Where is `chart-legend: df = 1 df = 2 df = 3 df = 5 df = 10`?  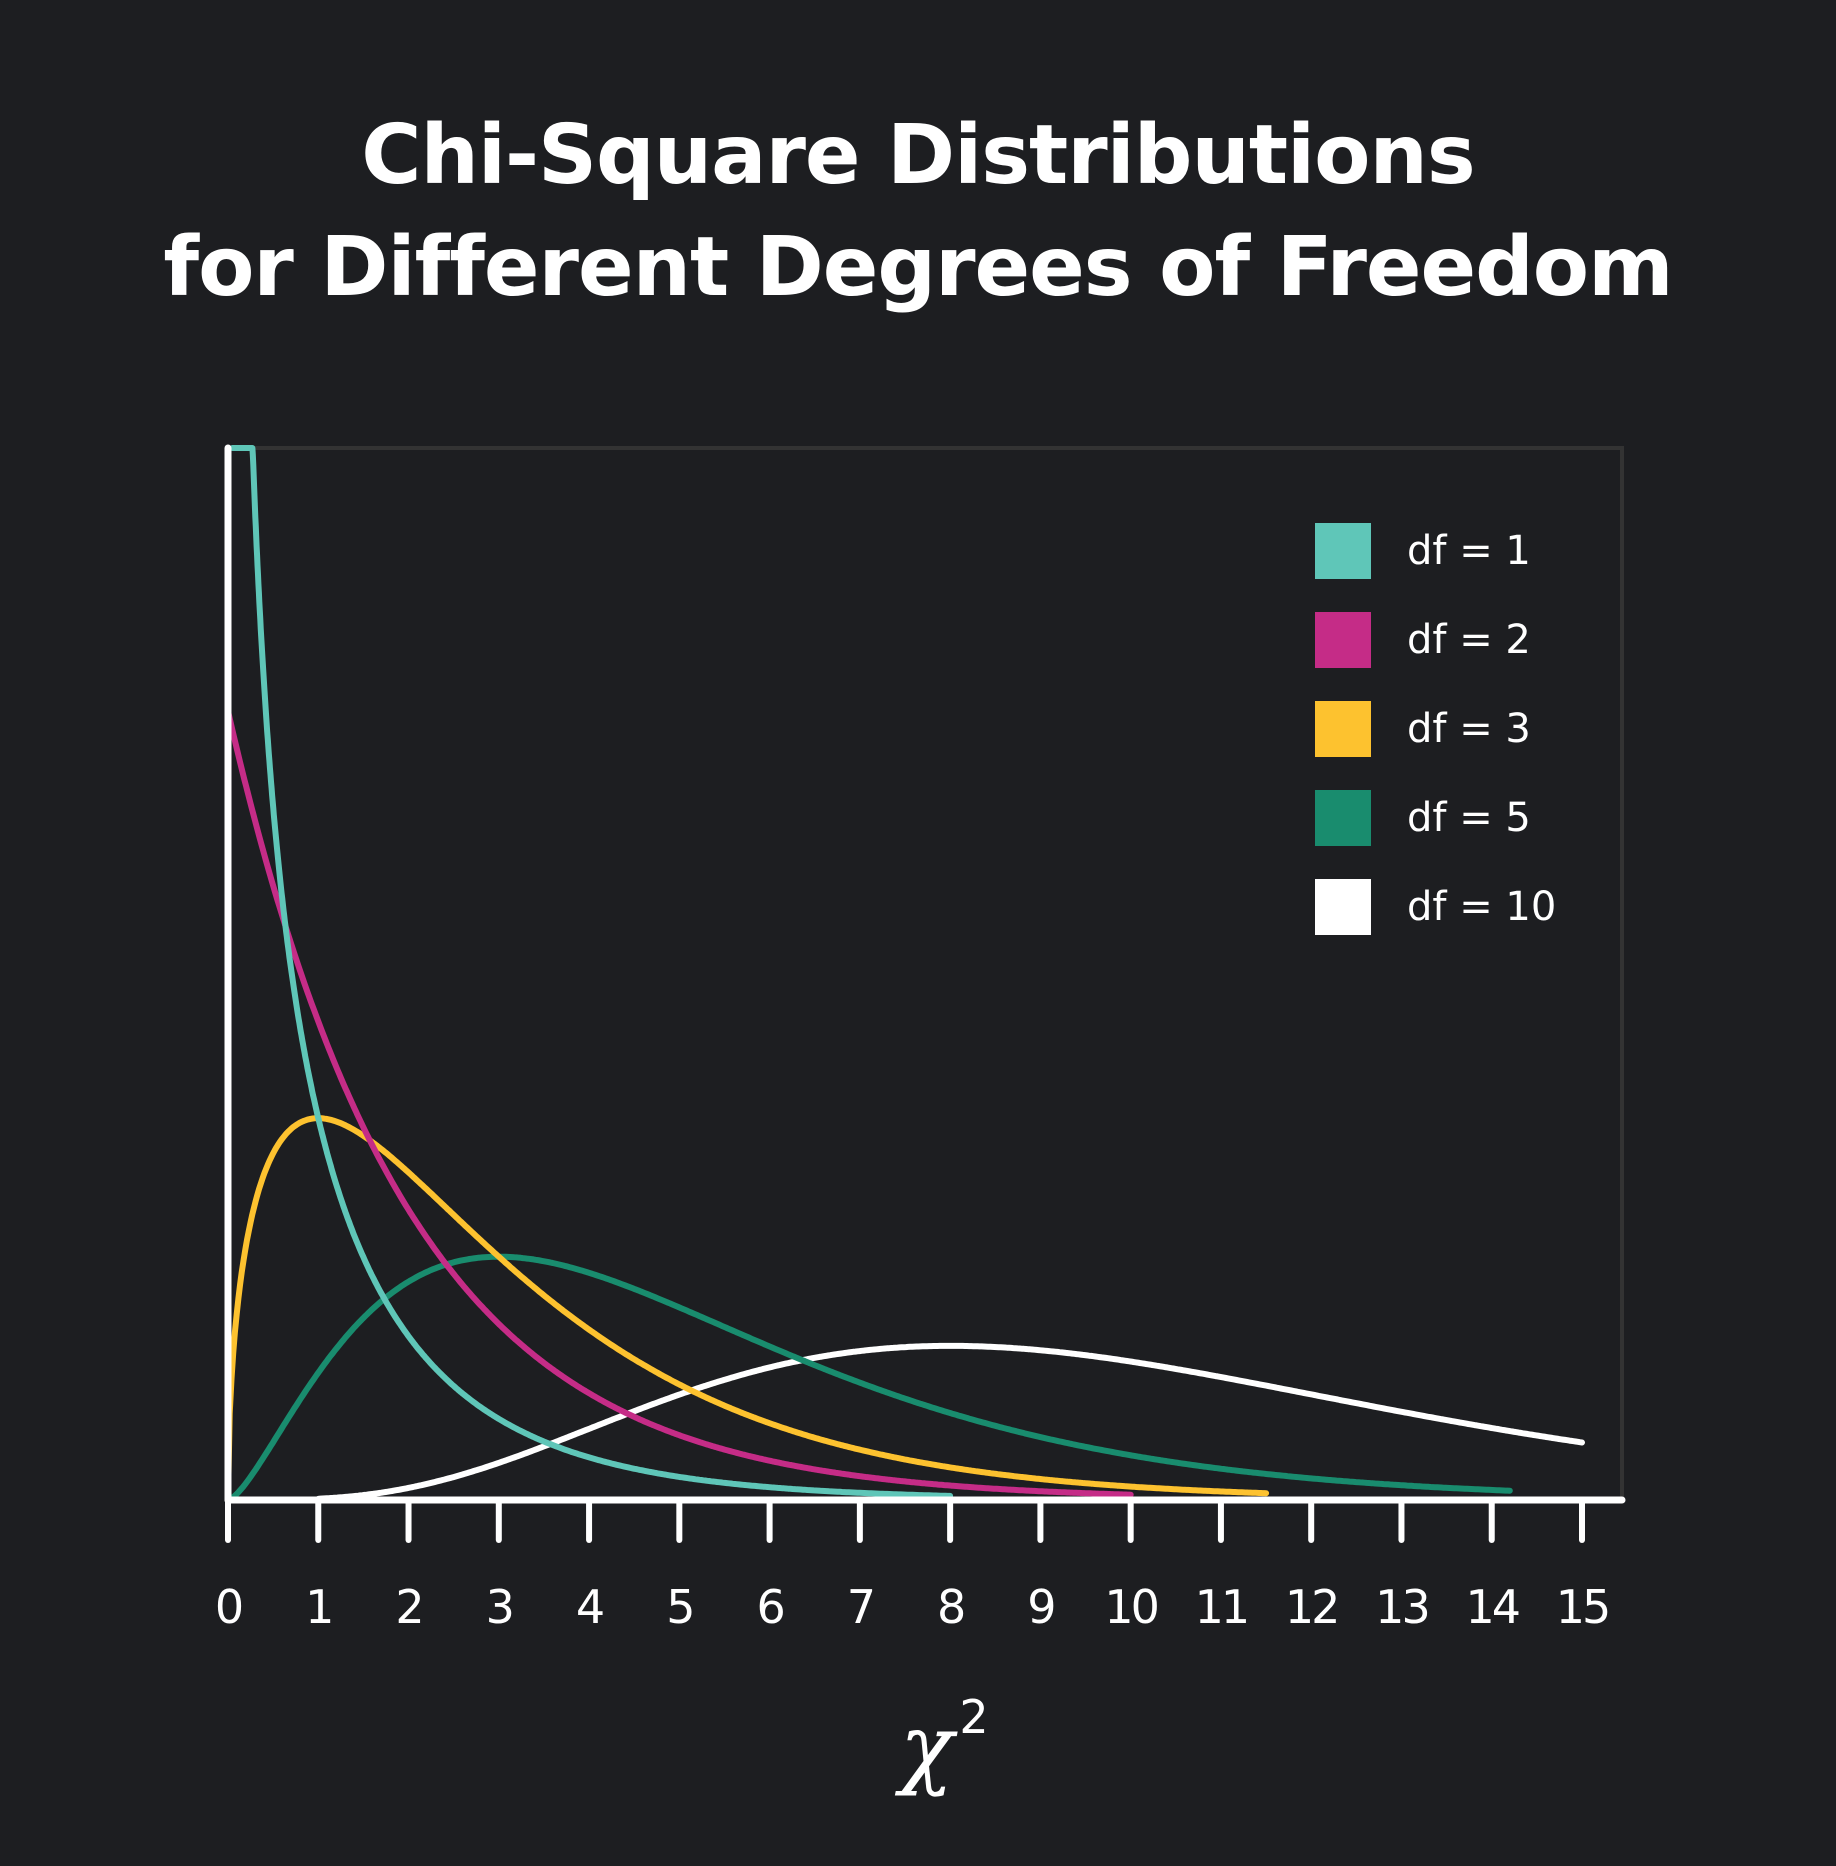
chart-legend: df = 1 df = 2 df = 3 df = 5 df = 10 is located at coordinates (1435, 745).